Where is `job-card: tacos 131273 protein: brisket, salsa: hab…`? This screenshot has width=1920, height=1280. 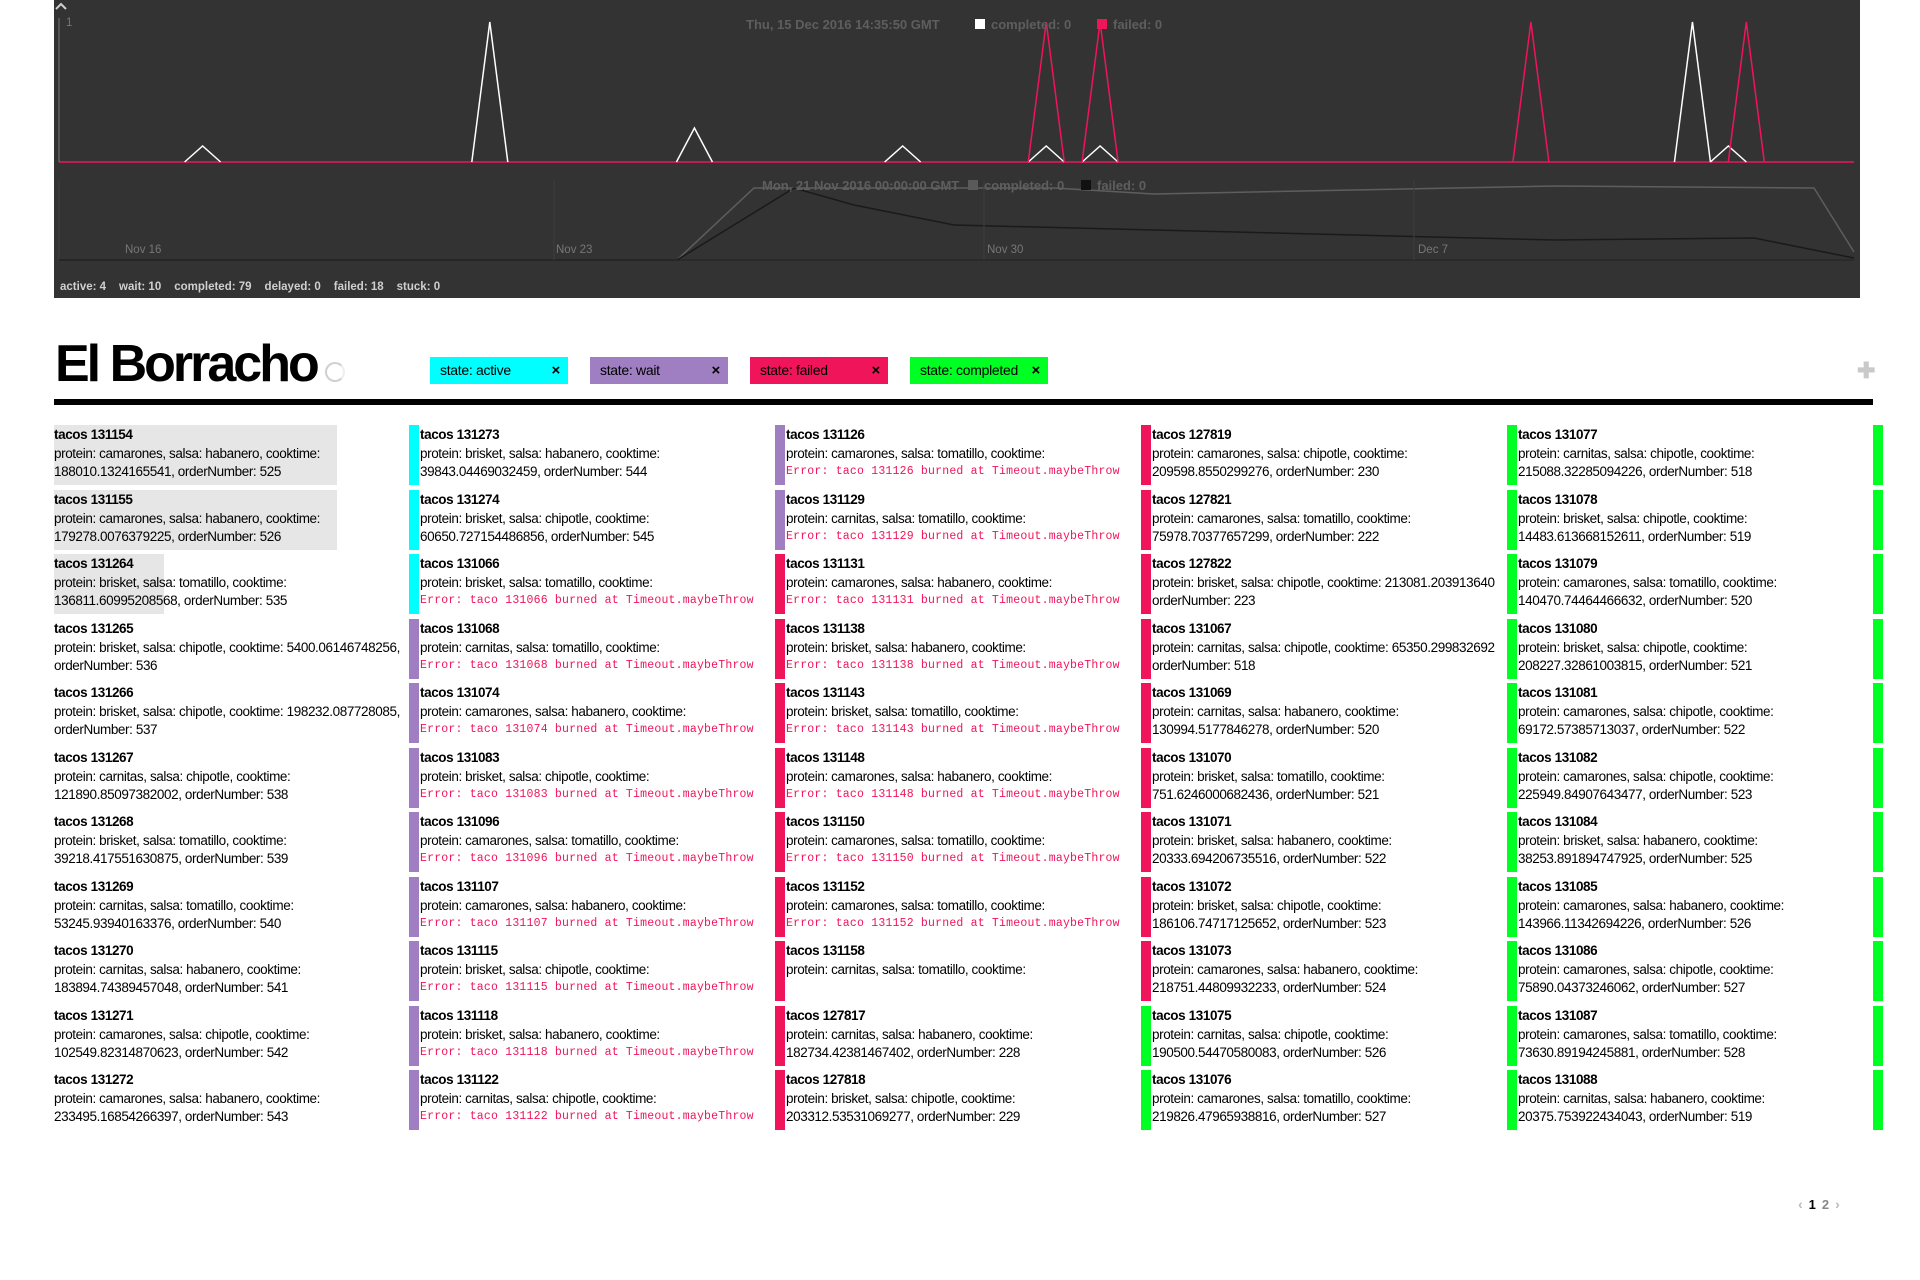
job-card: tacos 131273 protein: brisket, salsa: hab… is located at coordinates (602, 455).